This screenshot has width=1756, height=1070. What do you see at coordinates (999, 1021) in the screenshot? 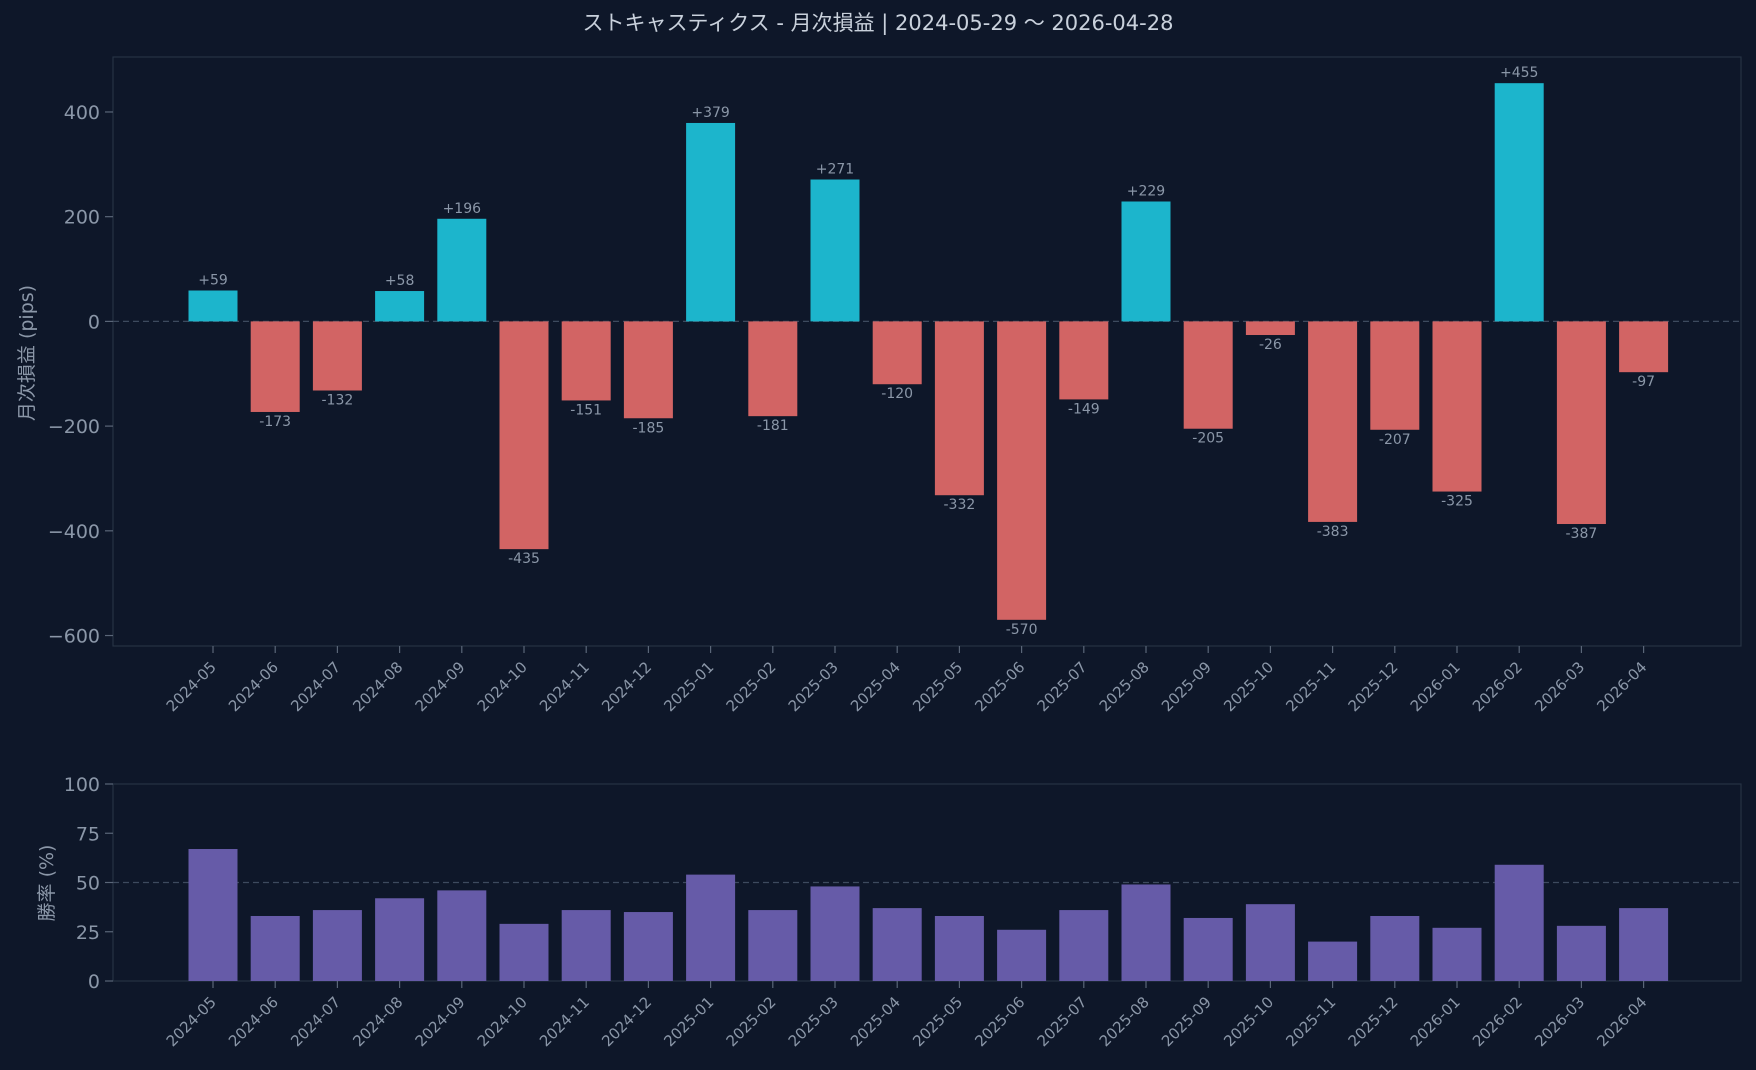
I see `winrate-x-tick-label: 2025-06` at bounding box center [999, 1021].